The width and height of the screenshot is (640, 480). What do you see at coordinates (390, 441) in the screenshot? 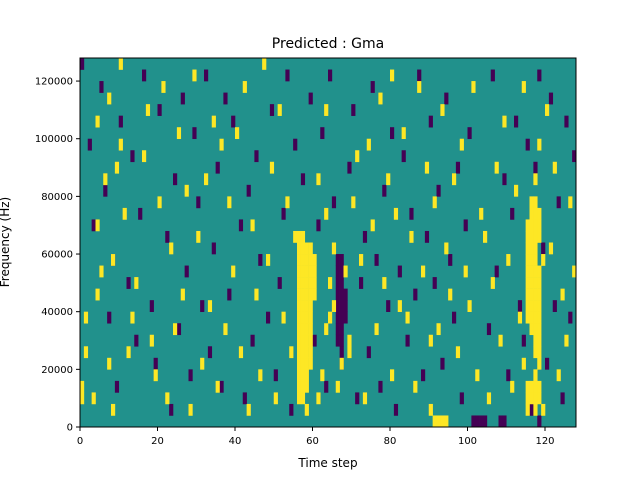
I see `x-tick-label: 80` at bounding box center [390, 441].